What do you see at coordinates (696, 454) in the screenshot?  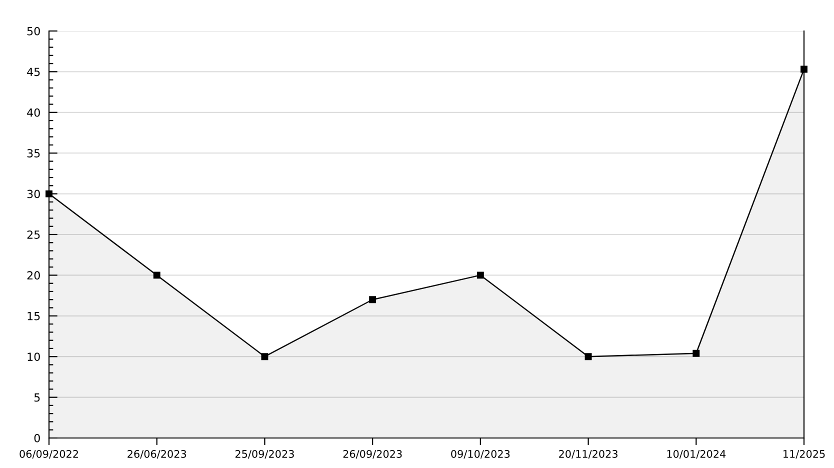 I see `x-tick-label: 10/01/2024` at bounding box center [696, 454].